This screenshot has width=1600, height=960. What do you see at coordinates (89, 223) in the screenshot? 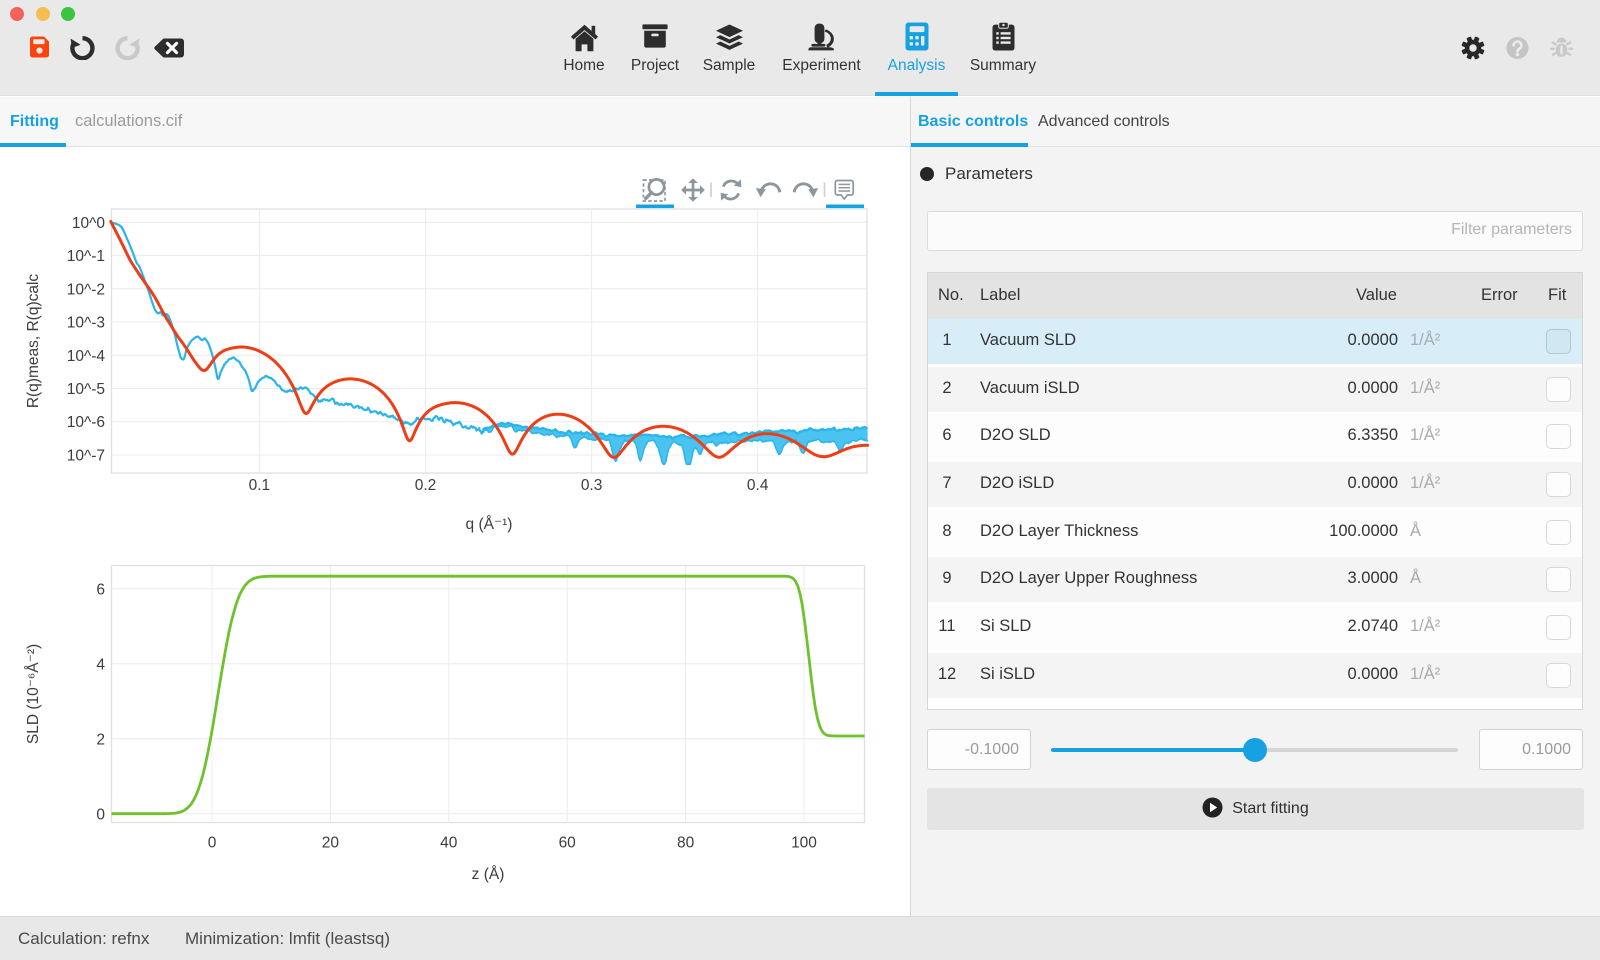
I see `svg-text: 10^0` at bounding box center [89, 223].